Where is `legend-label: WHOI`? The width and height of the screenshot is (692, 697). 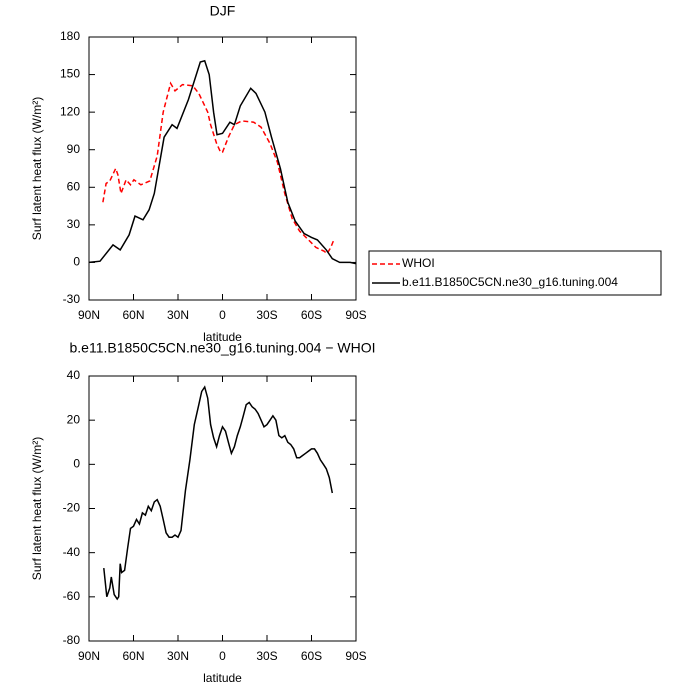 legend-label: WHOI is located at coordinates (418, 263).